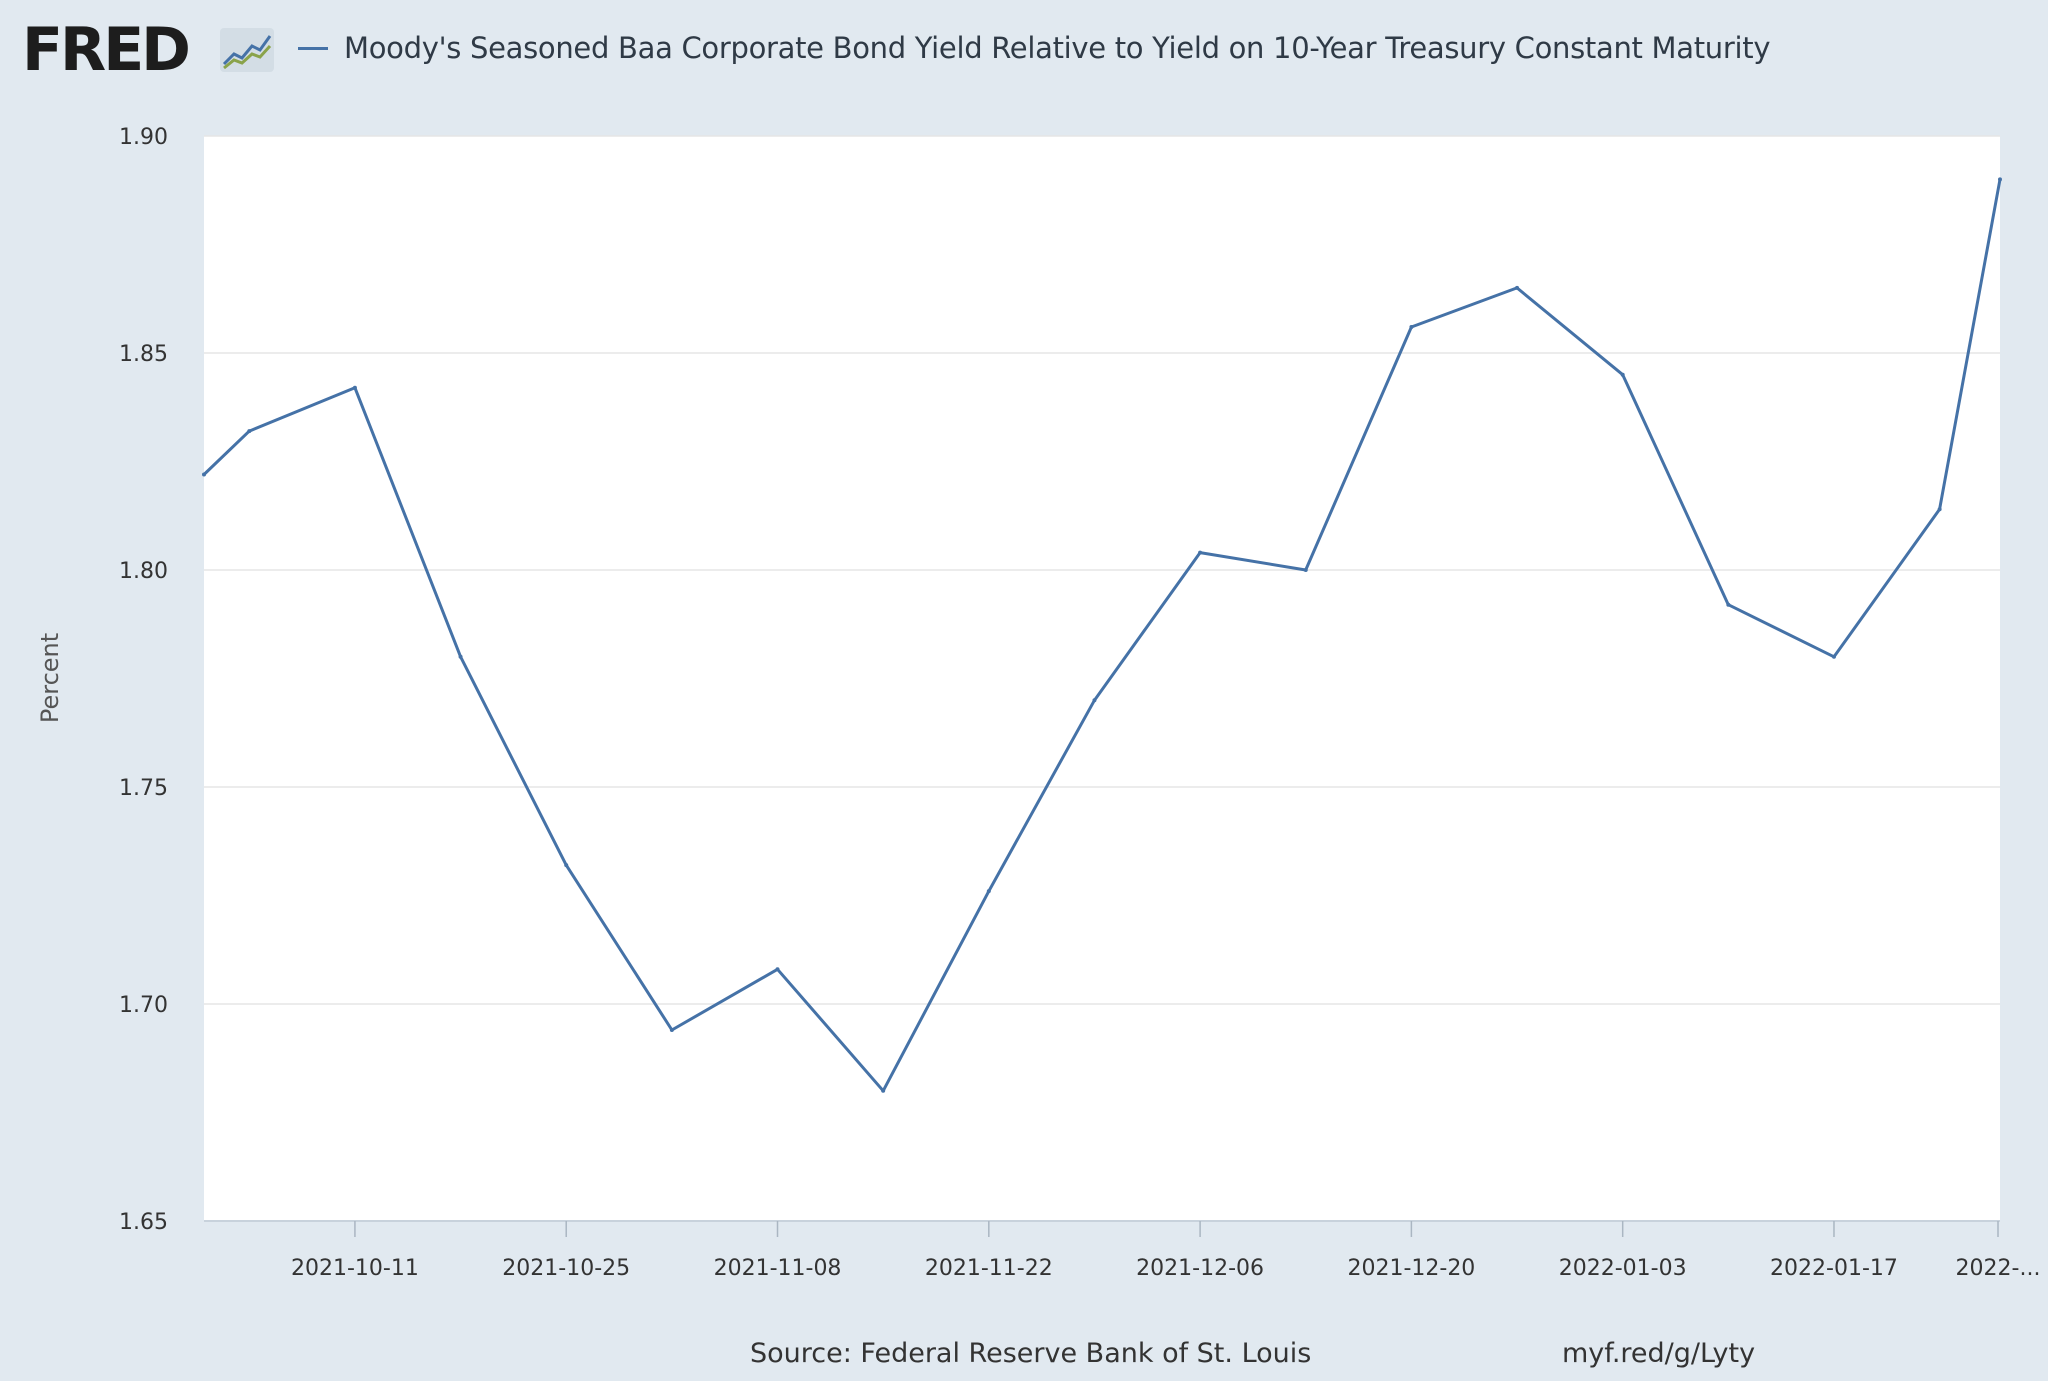 The width and height of the screenshot is (2048, 1381). I want to click on fred-logo: FRED, so click(106, 50).